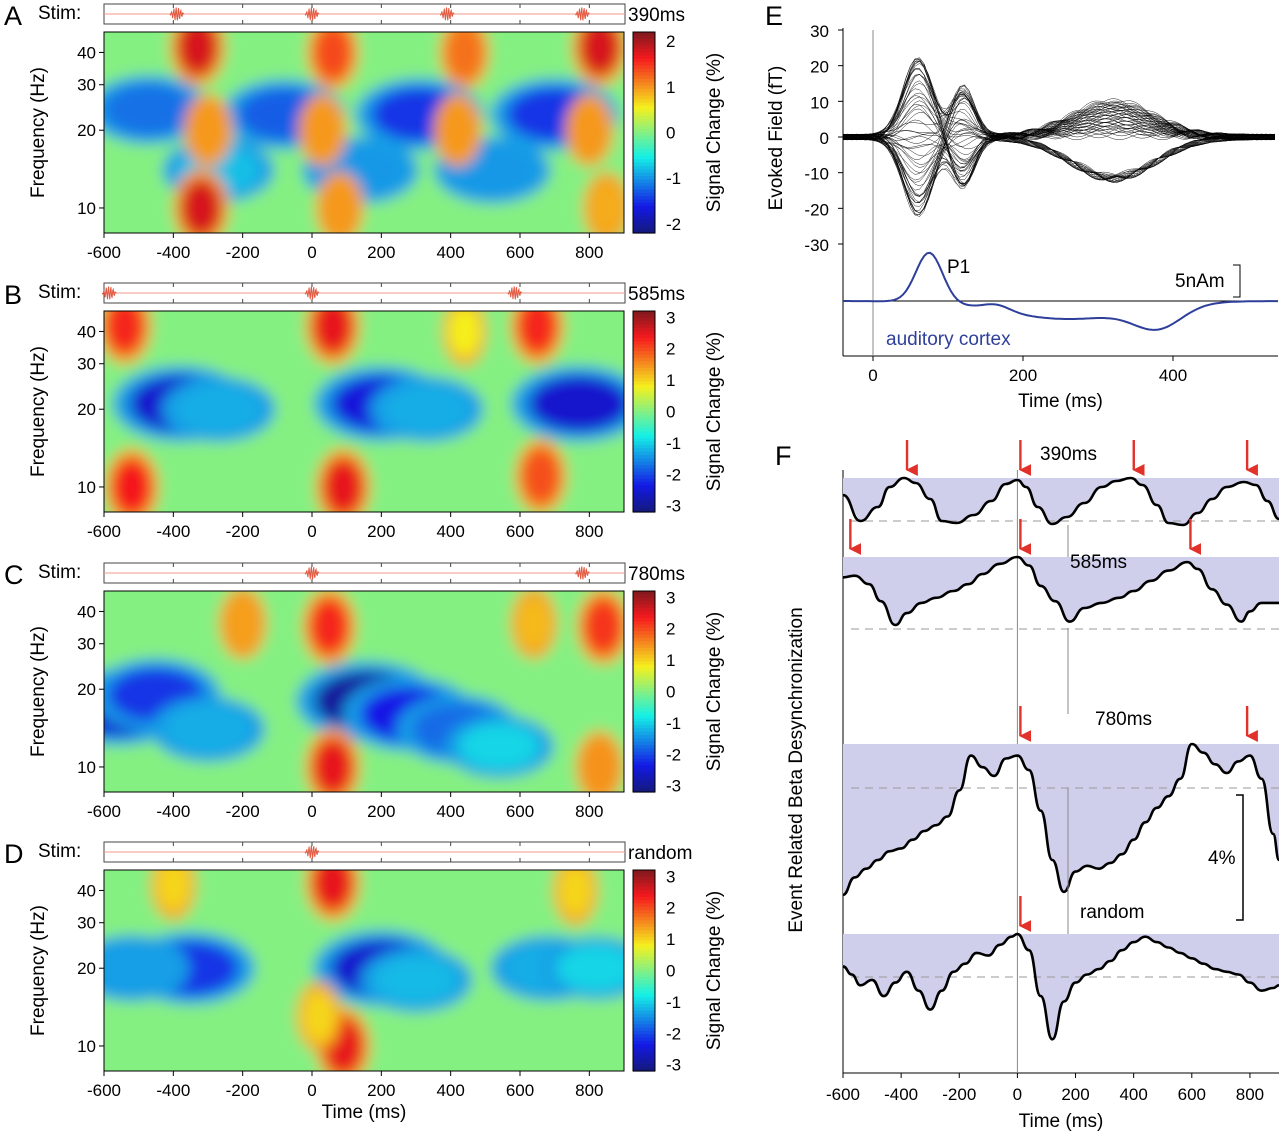 Image resolution: width=1280 pixels, height=1134 pixels. I want to click on panel-letter: F, so click(783, 456).